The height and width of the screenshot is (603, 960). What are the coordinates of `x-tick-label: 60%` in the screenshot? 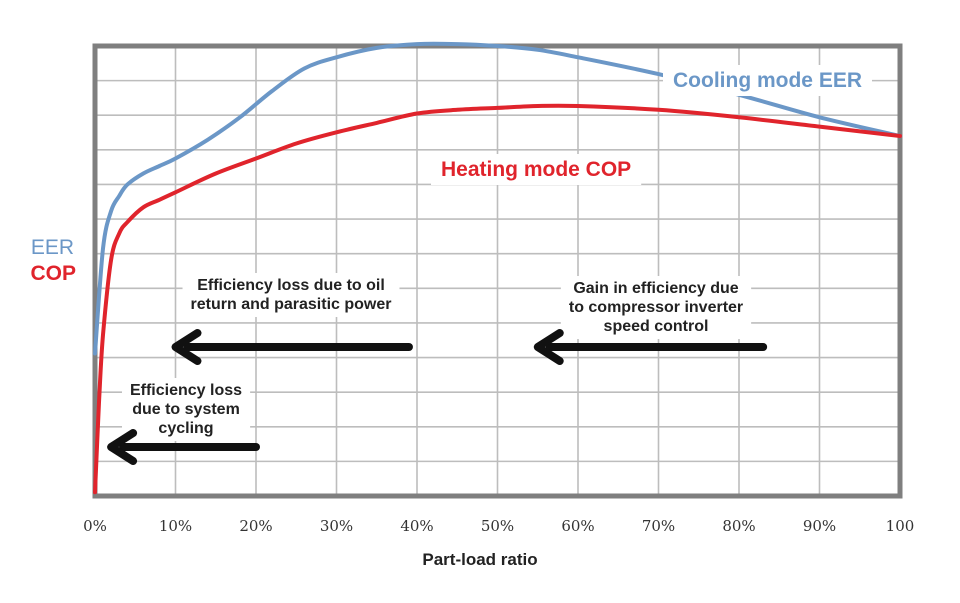 It's located at (577, 526).